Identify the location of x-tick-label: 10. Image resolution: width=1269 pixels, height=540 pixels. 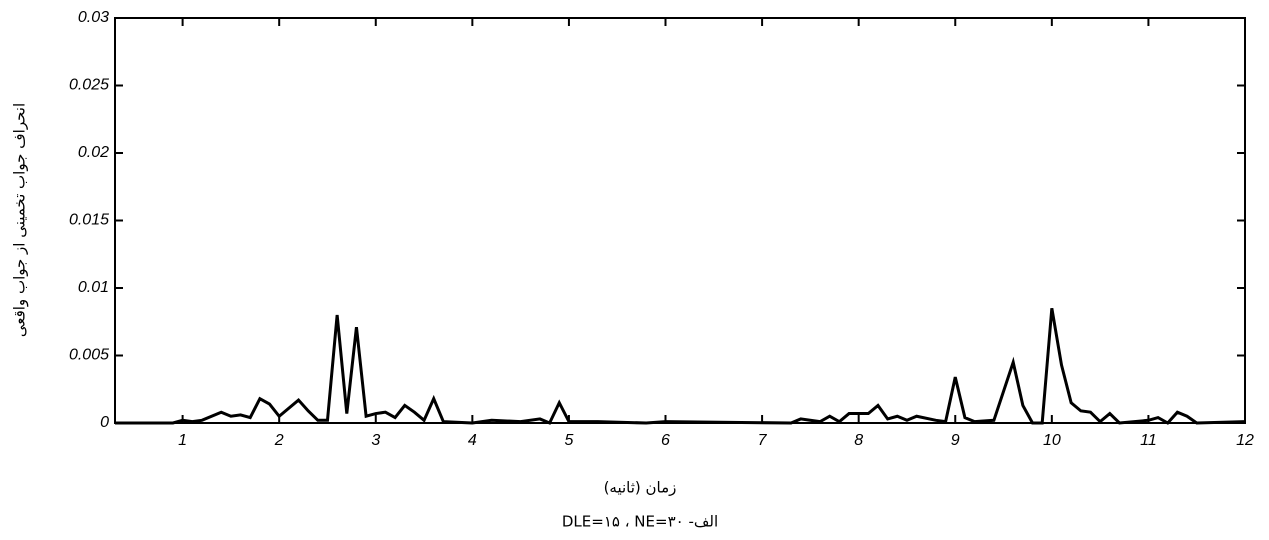
(1052, 440).